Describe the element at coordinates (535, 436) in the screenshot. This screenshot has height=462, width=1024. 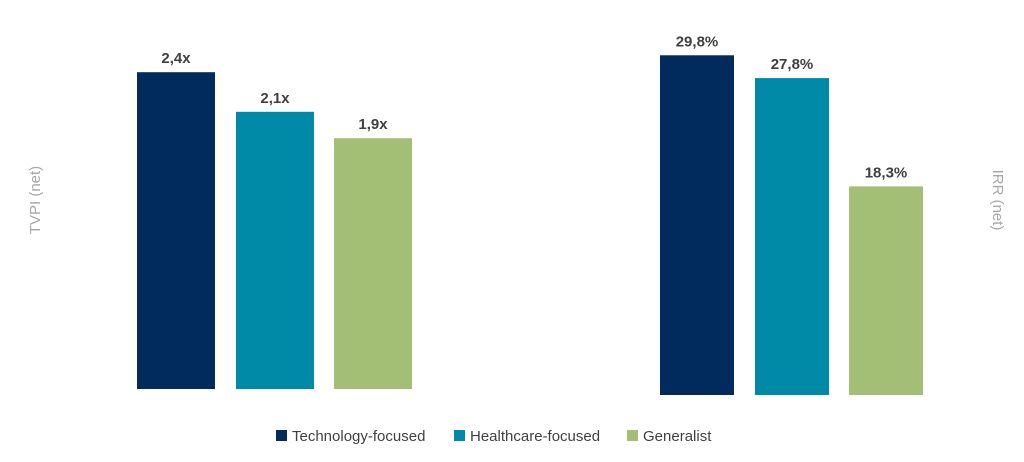
I see `legend-label: Healthcare-focused` at that location.